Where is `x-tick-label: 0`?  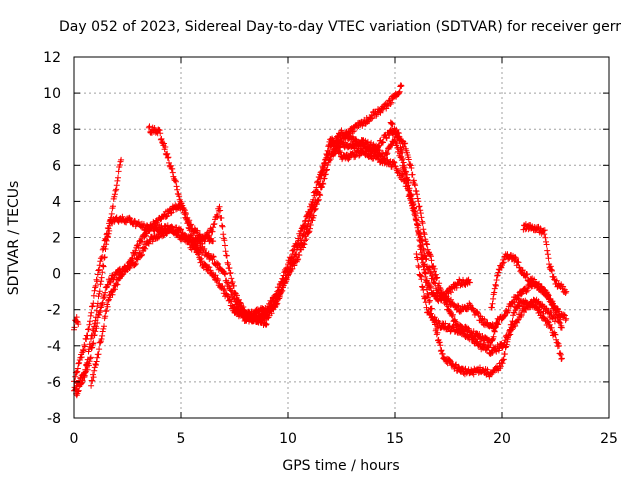 x-tick-label: 0 is located at coordinates (74, 439).